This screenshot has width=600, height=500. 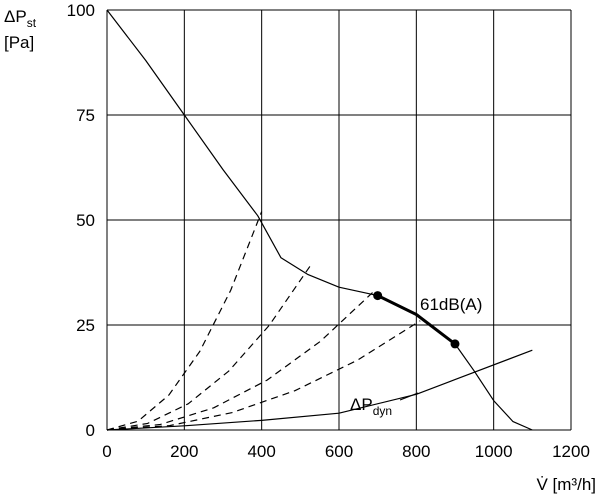 What do you see at coordinates (19, 42) in the screenshot?
I see `y-axis-unit: [Pa]` at bounding box center [19, 42].